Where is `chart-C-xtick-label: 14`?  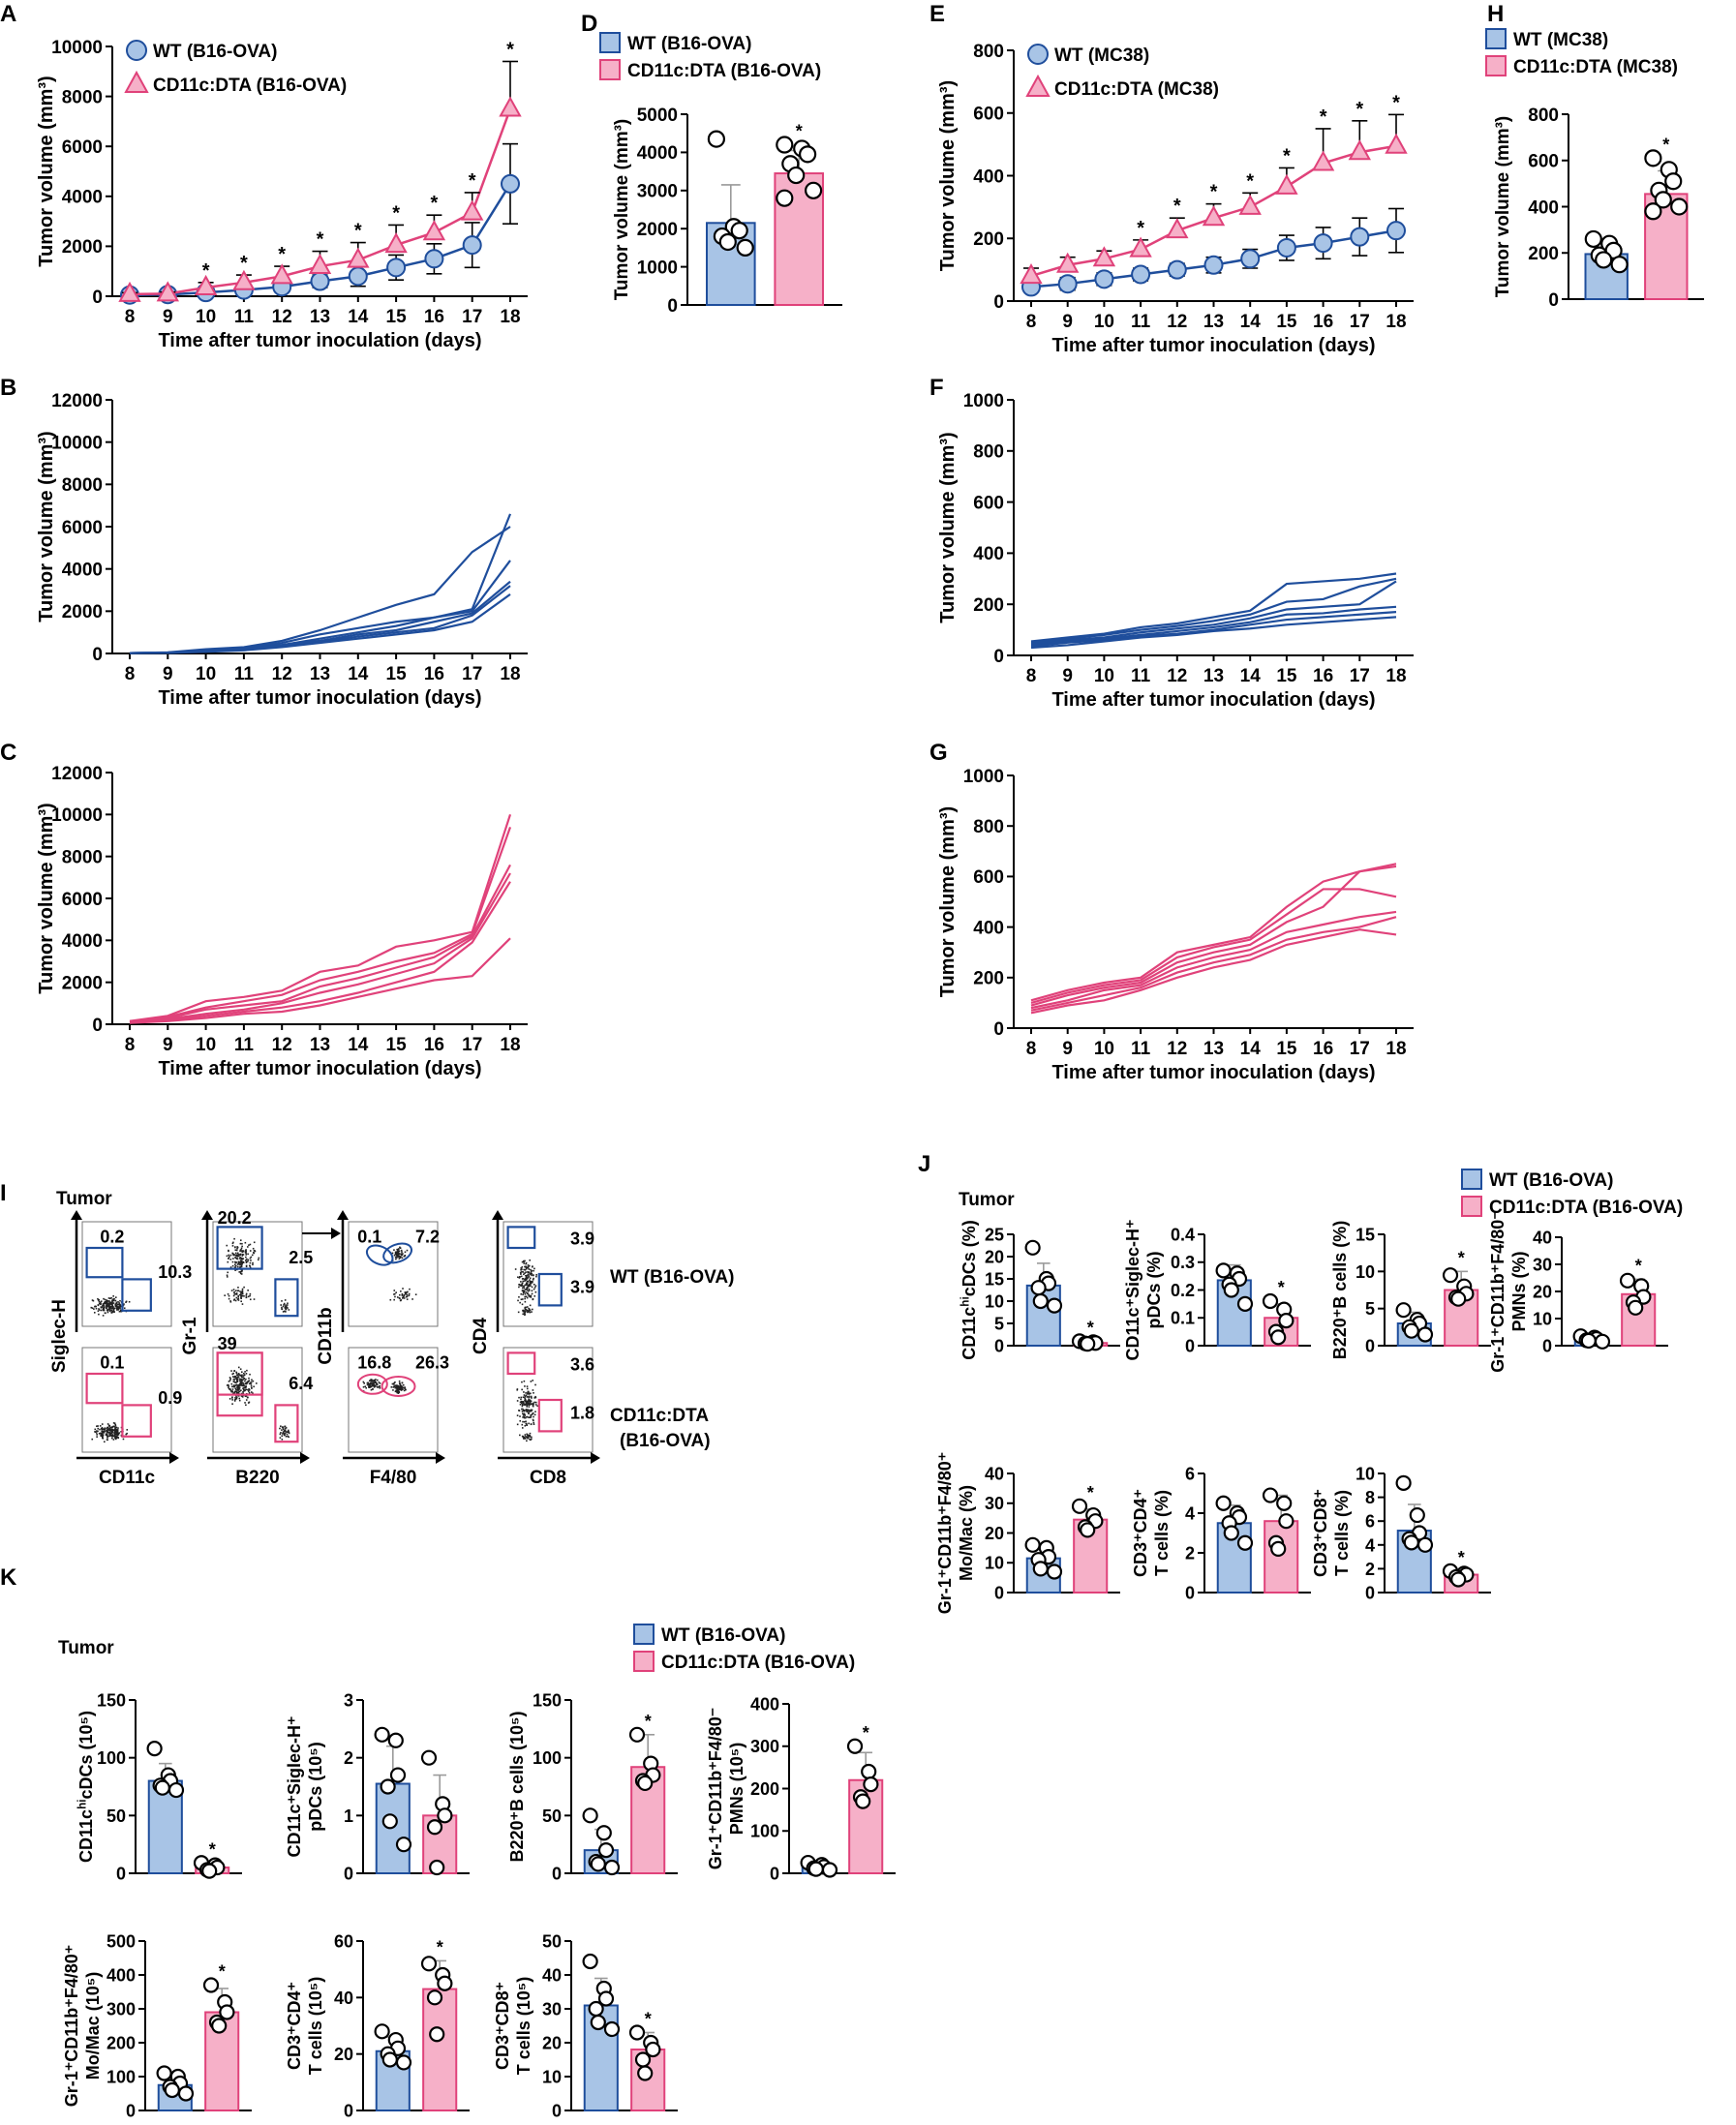
chart-C-xtick-label: 14 is located at coordinates (358, 1045).